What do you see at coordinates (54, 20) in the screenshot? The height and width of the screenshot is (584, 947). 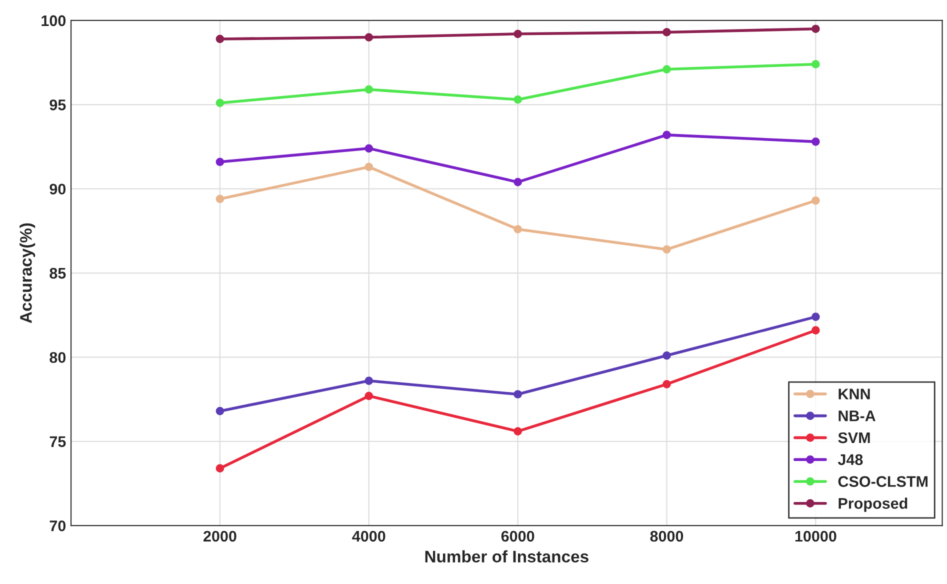 I see `y-tick-label: 100` at bounding box center [54, 20].